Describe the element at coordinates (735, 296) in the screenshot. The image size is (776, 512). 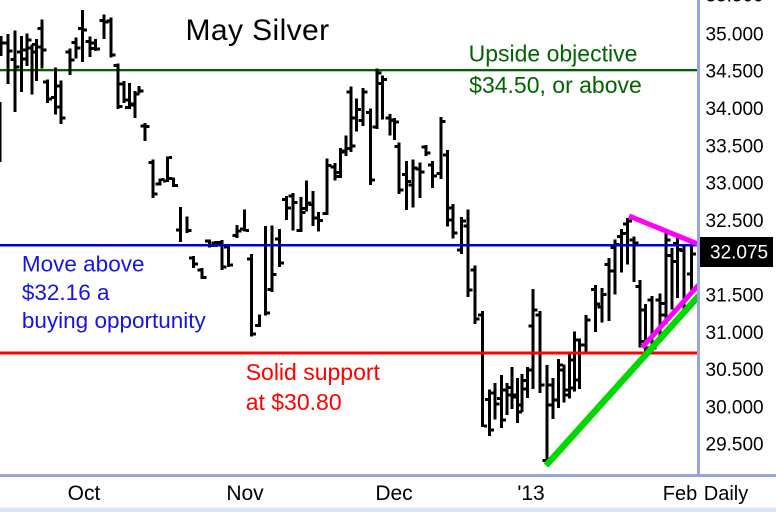
I see `svg-text: 31.500` at that location.